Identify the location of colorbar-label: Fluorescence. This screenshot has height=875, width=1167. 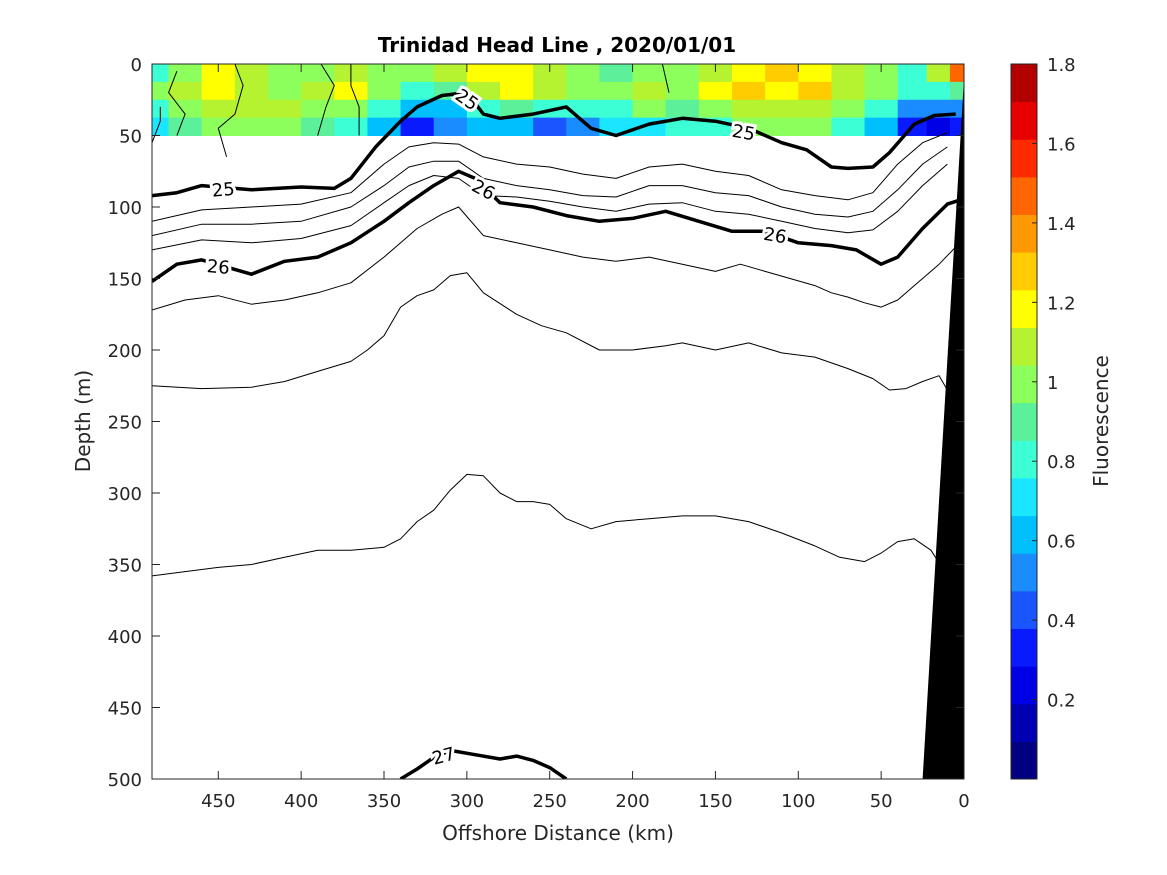
(1101, 421).